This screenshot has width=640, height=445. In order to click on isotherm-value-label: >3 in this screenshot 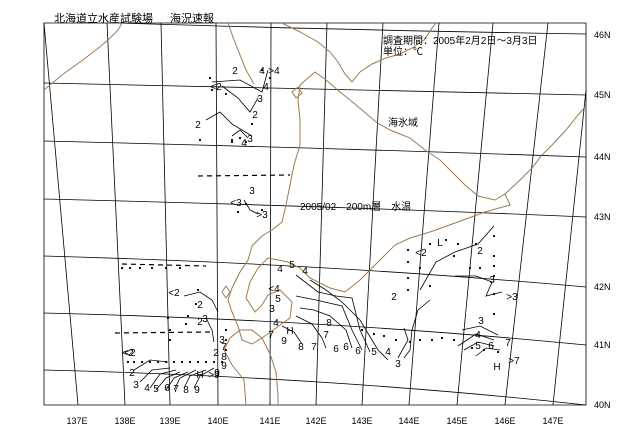, I will do `click(512, 297)`.